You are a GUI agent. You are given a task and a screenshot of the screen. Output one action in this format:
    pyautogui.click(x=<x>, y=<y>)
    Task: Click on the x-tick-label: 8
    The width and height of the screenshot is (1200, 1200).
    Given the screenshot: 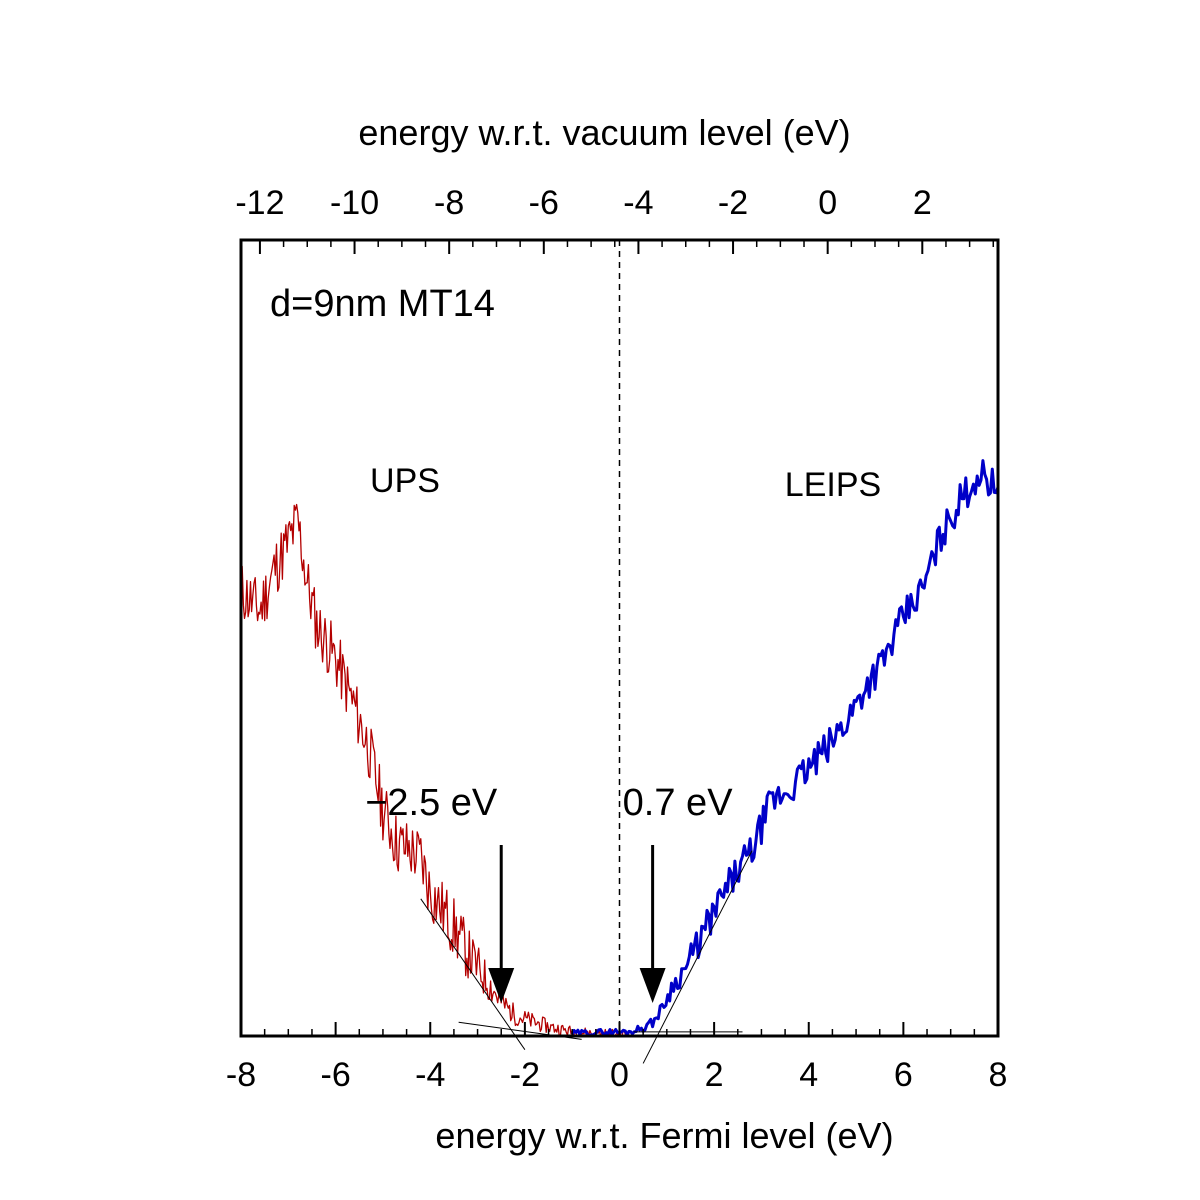 What is the action you would take?
    pyautogui.click(x=998, y=1075)
    